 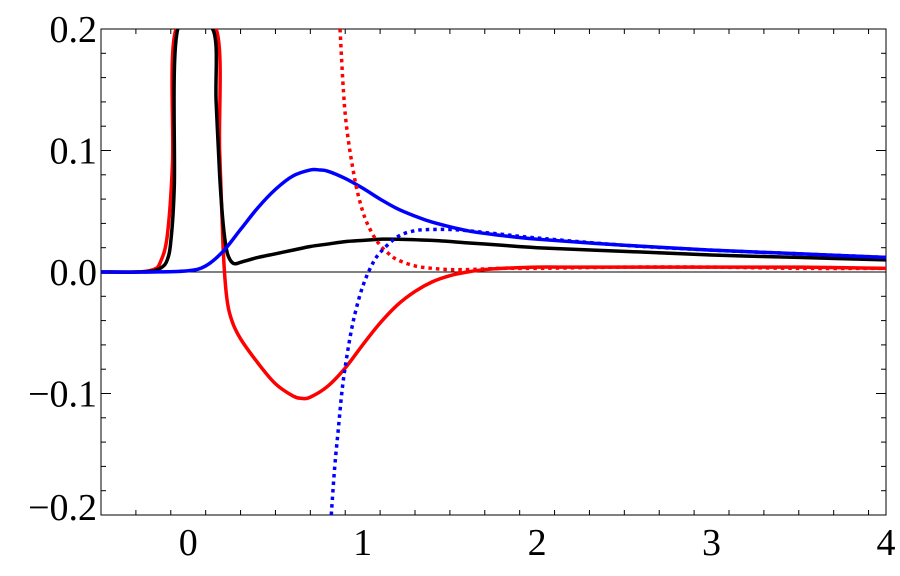 I want to click on y-tick-label: 0.0, so click(x=74, y=273).